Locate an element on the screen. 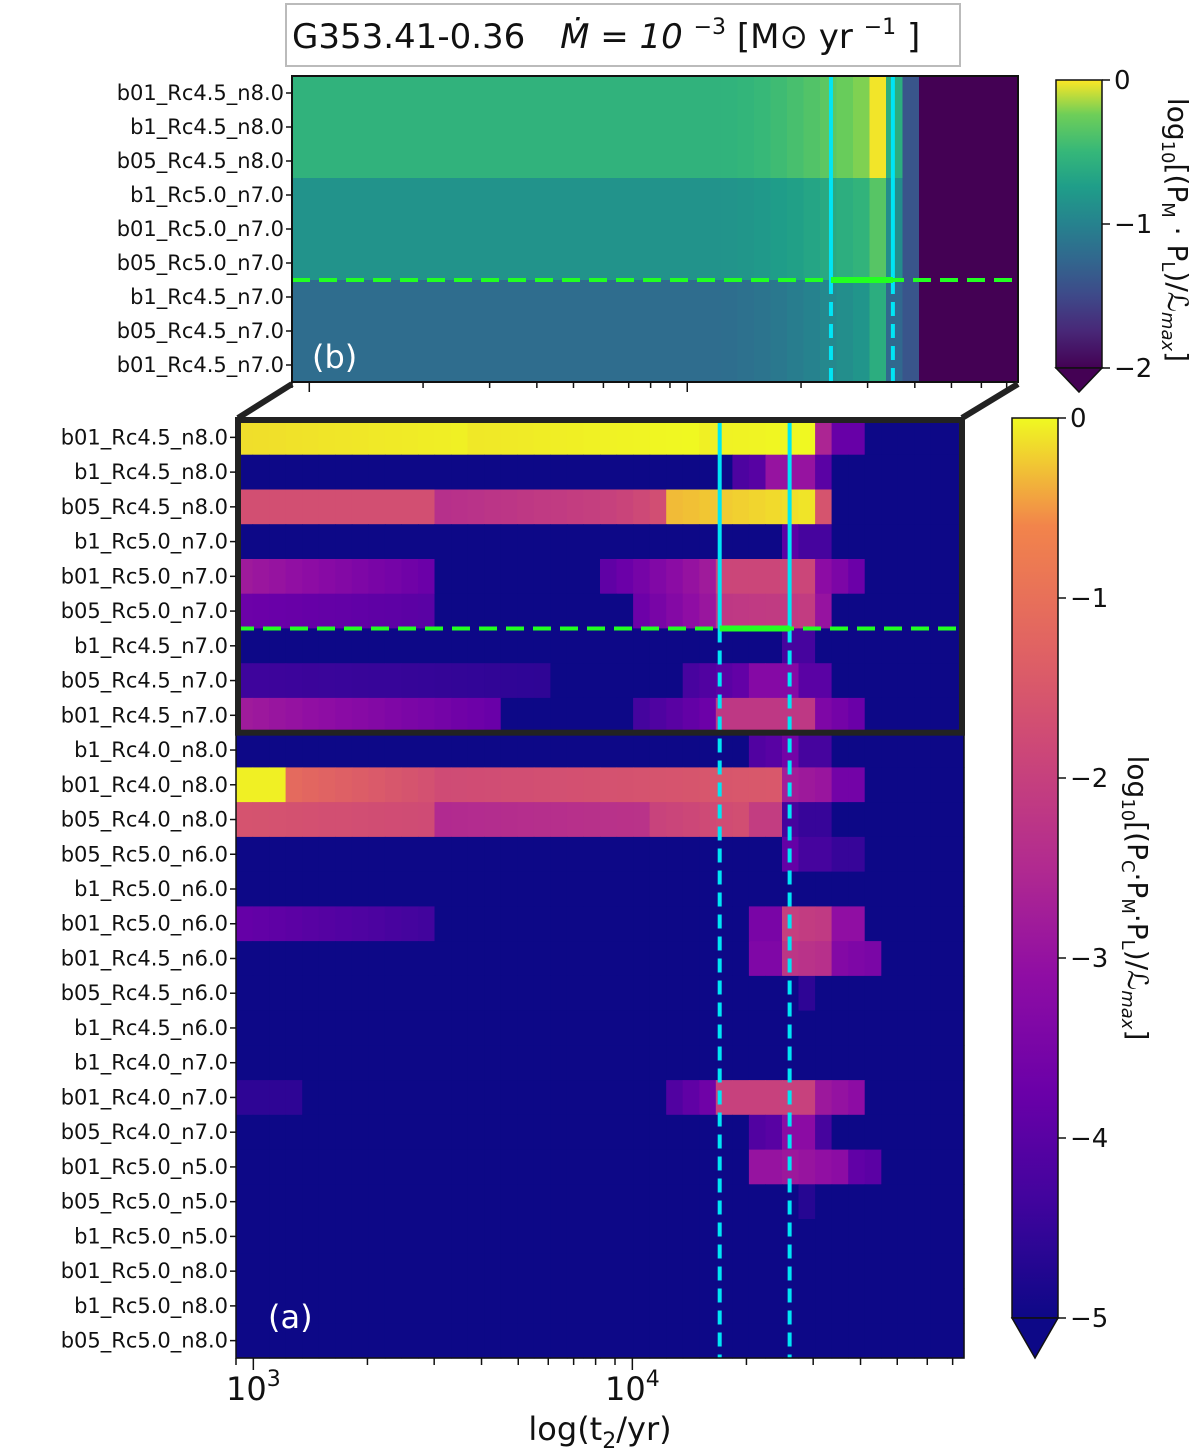  colorbar-b: 0−1−2 log10[(PM · PL)/ℒmax] is located at coordinates (1124, 230).